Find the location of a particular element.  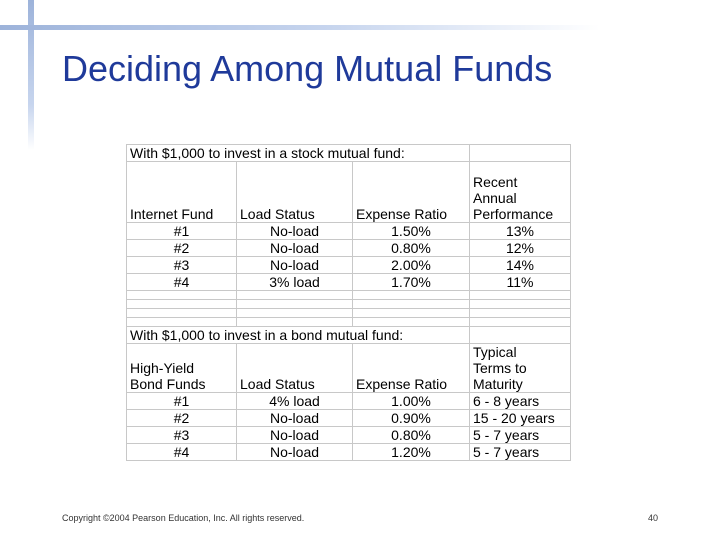

expense-ratio: 1.50% is located at coordinates (411, 231).